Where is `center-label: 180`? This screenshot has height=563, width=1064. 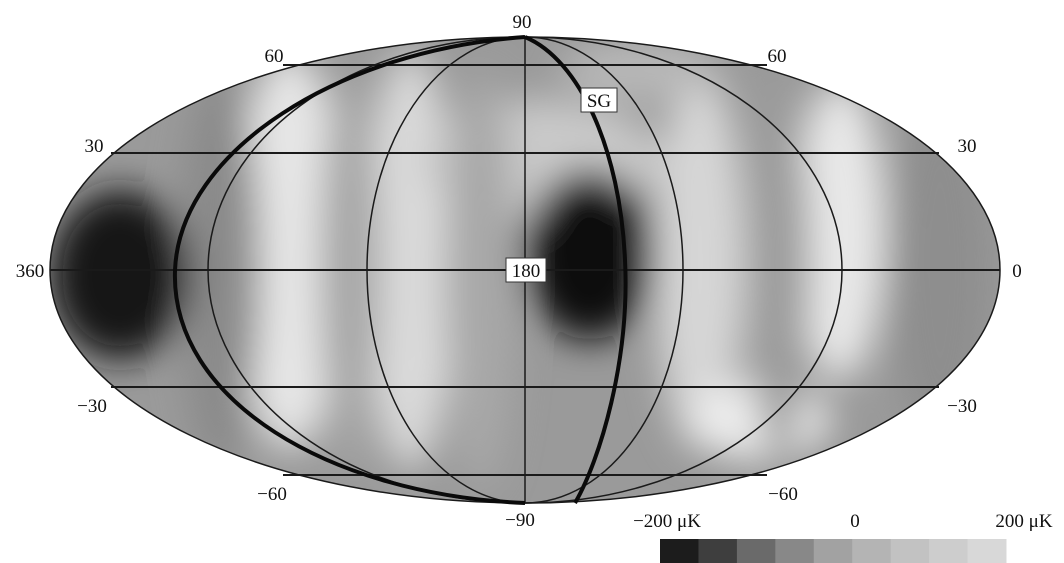
center-label: 180 is located at coordinates (526, 271).